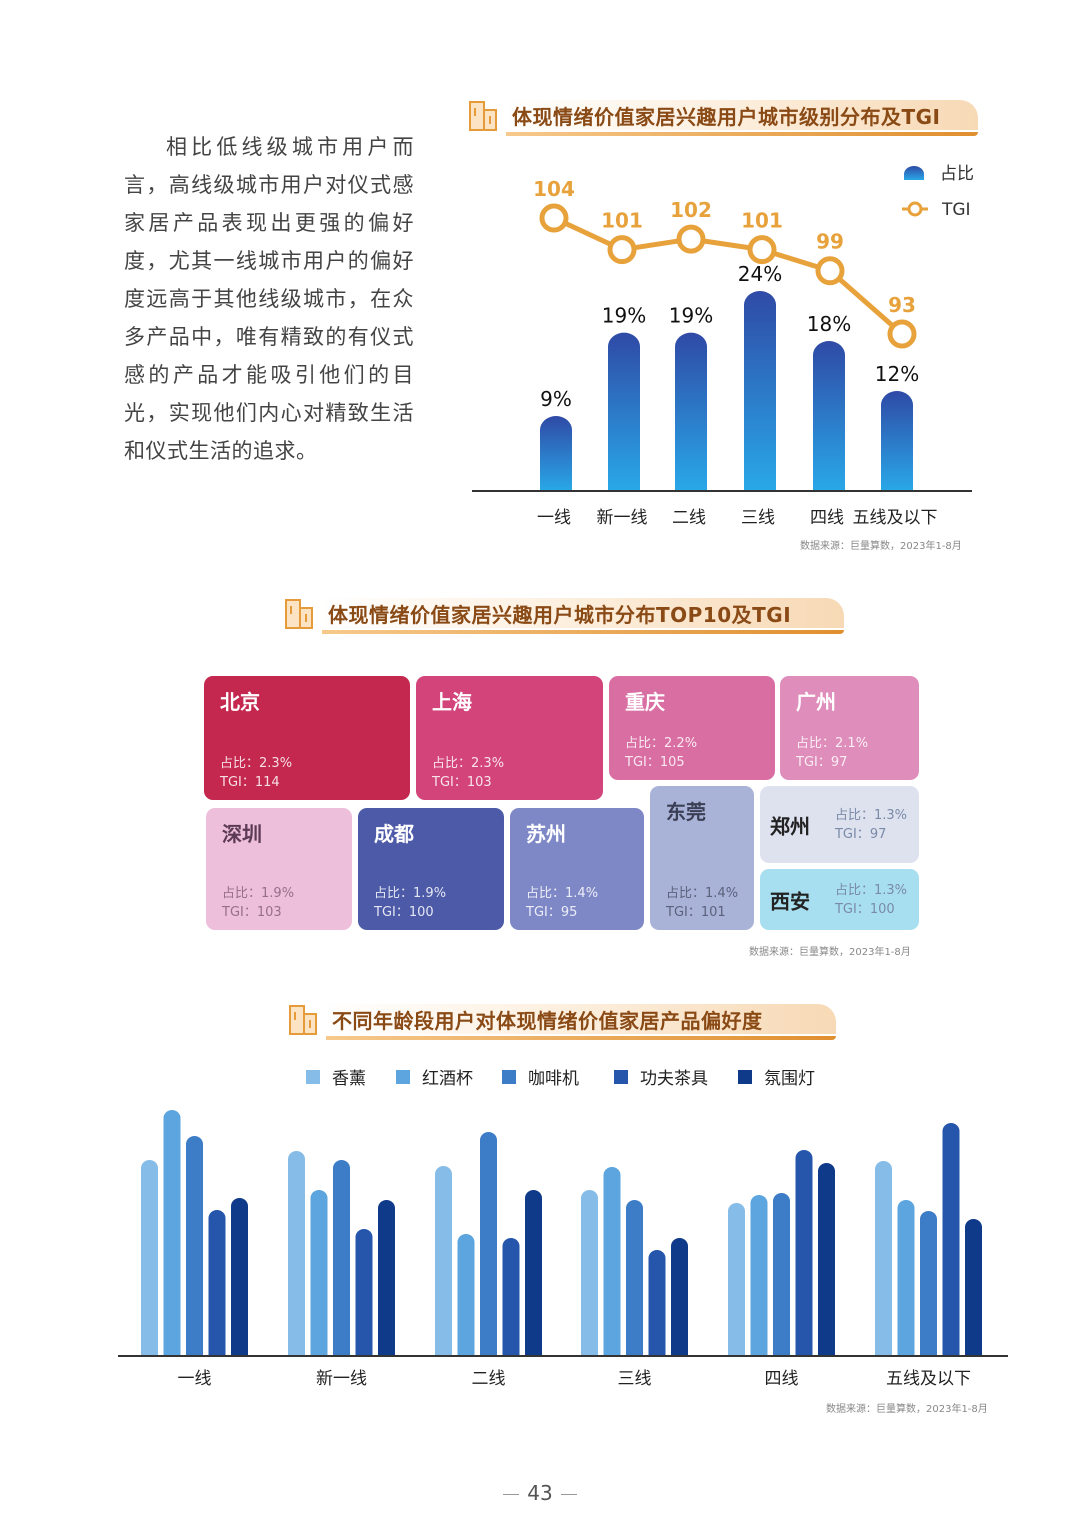 The width and height of the screenshot is (1080, 1527). I want to click on city-tile-chengdu: 成都 占比：1.9% TGI：100, so click(431, 869).